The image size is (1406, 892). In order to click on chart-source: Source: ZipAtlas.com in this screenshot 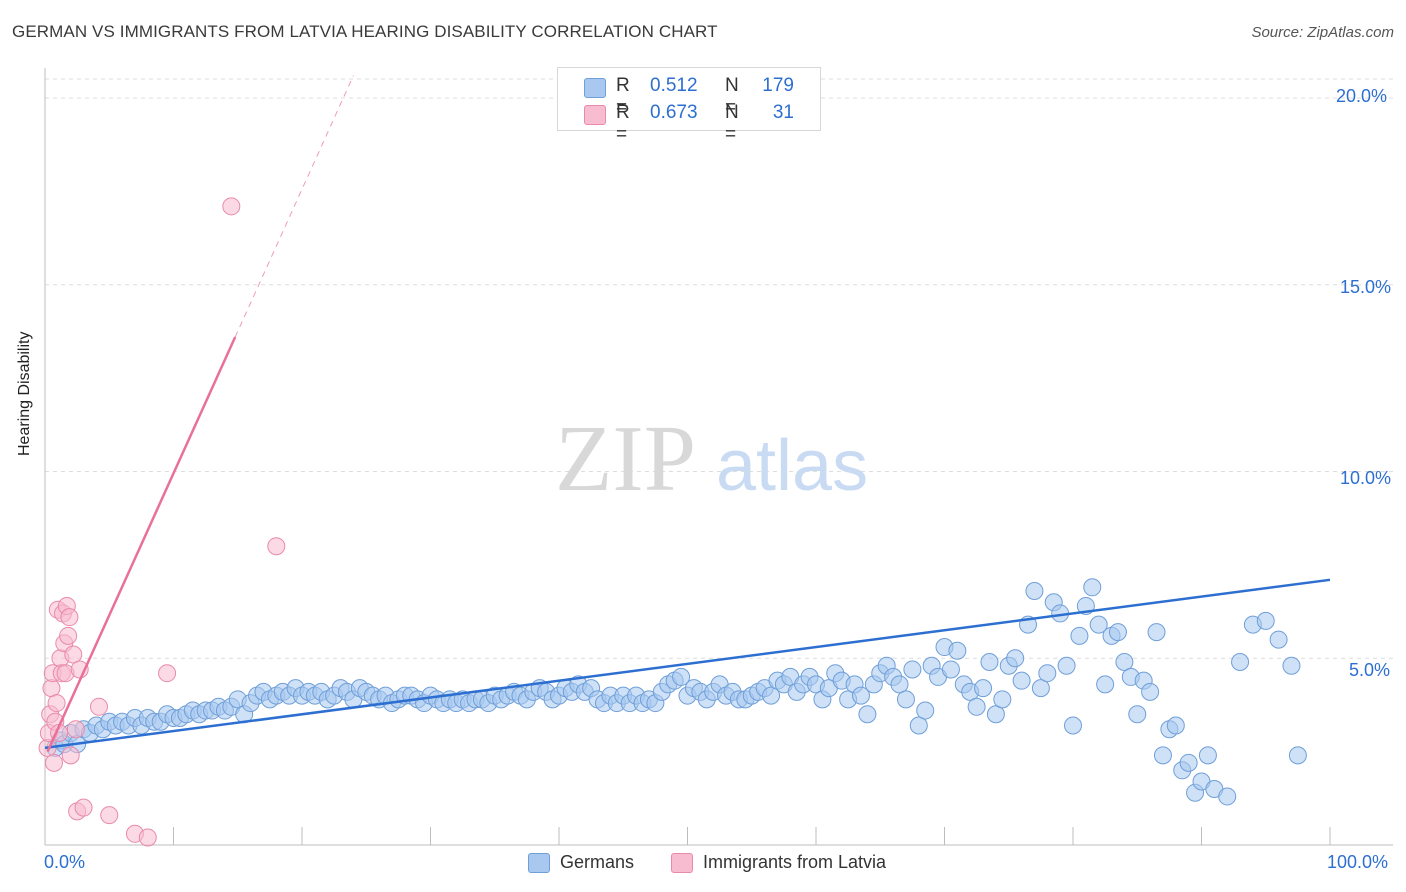, I will do `click(1322, 32)`.